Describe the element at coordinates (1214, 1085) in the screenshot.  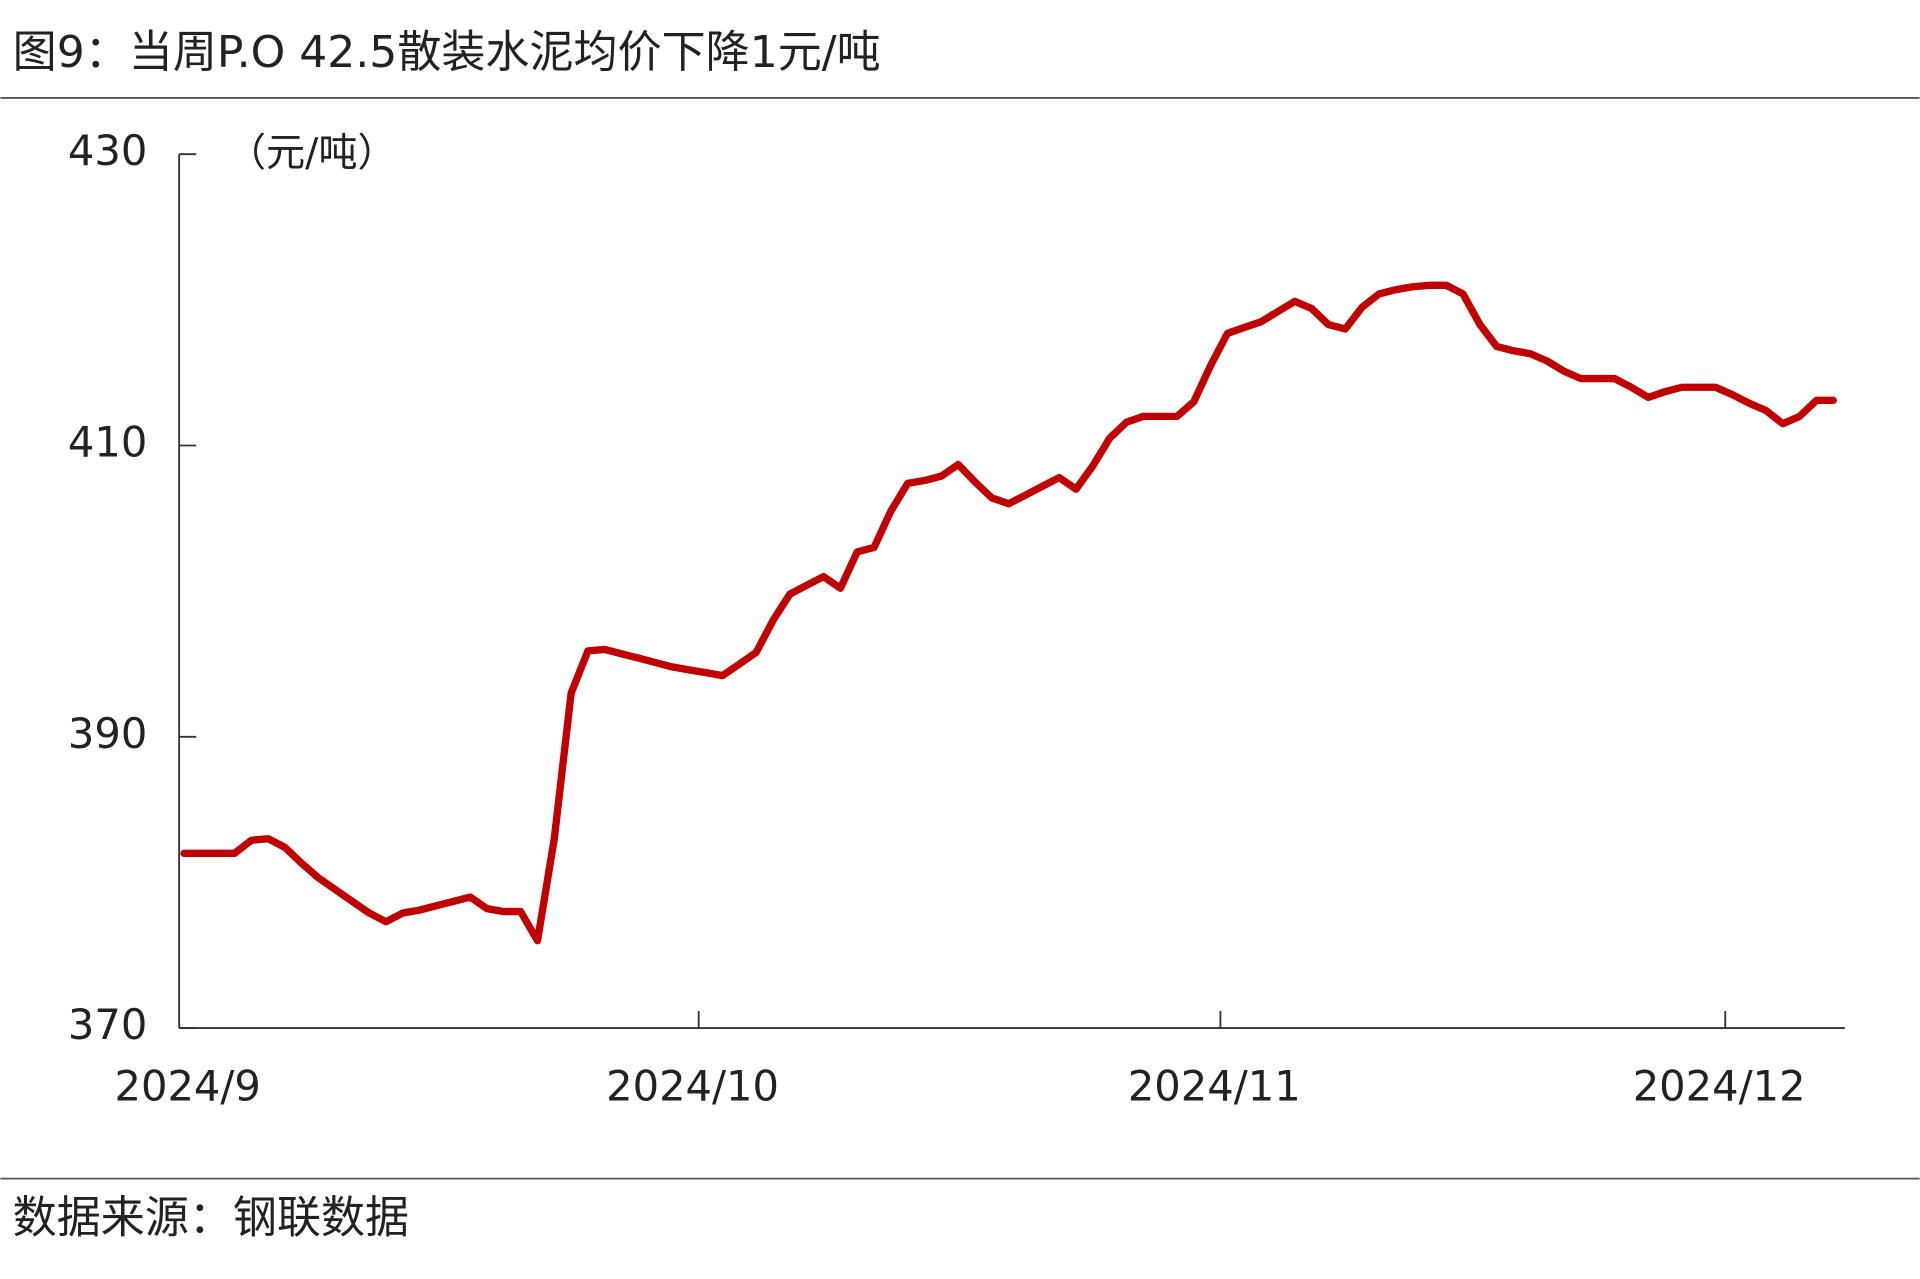
I see `x-tick-label: 2024/11` at that location.